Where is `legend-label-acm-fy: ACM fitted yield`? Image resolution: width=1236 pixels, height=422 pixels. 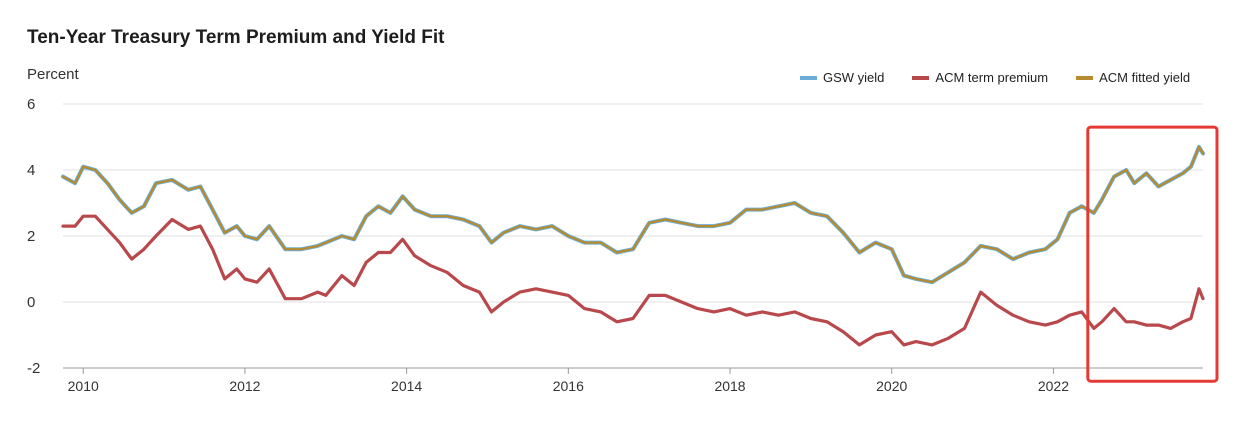
legend-label-acm-fy: ACM fitted yield is located at coordinates (1145, 77).